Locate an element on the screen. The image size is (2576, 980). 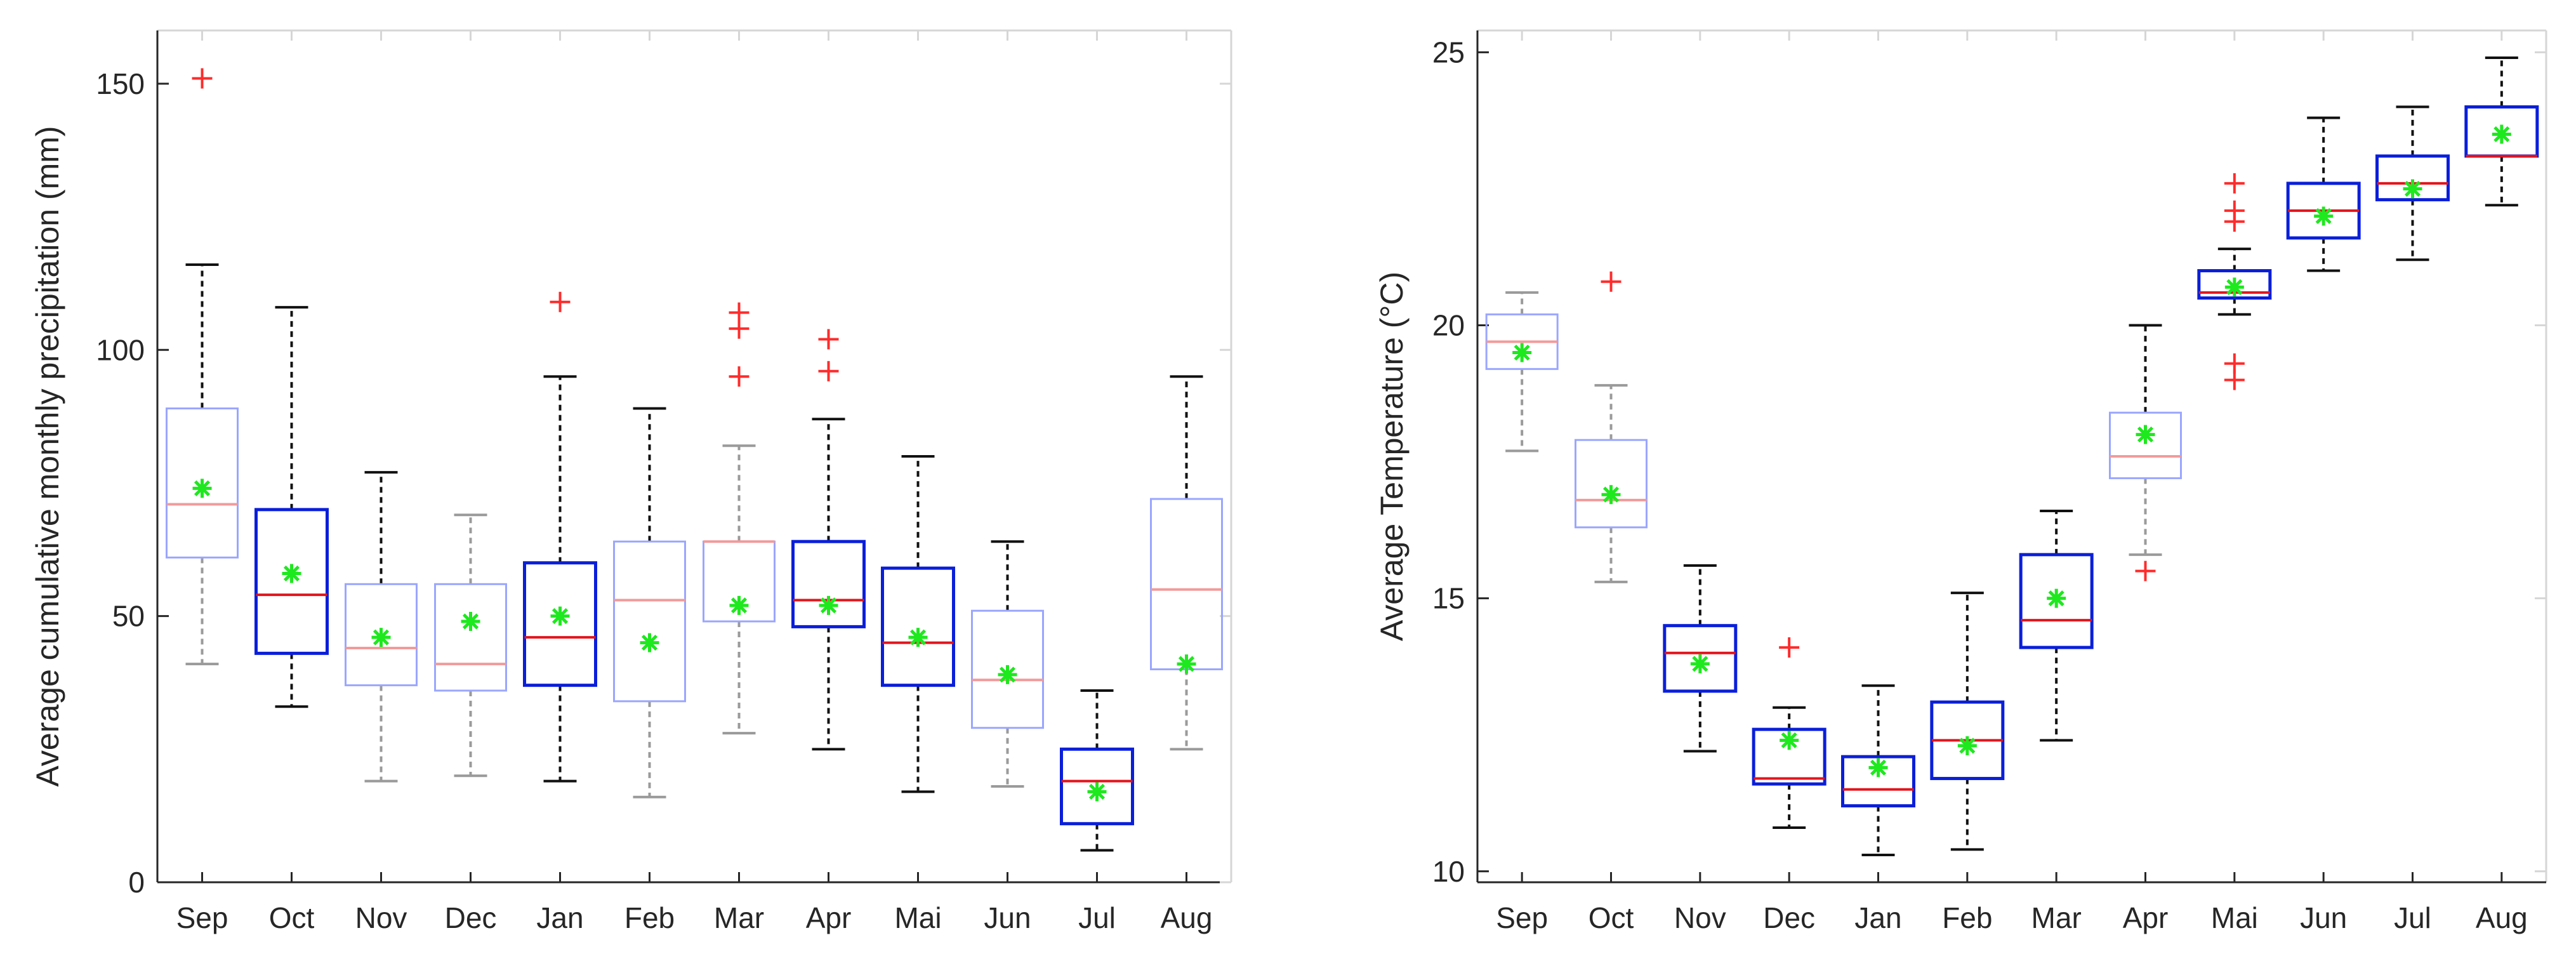
y-tick-label: 150 is located at coordinates (121, 84).